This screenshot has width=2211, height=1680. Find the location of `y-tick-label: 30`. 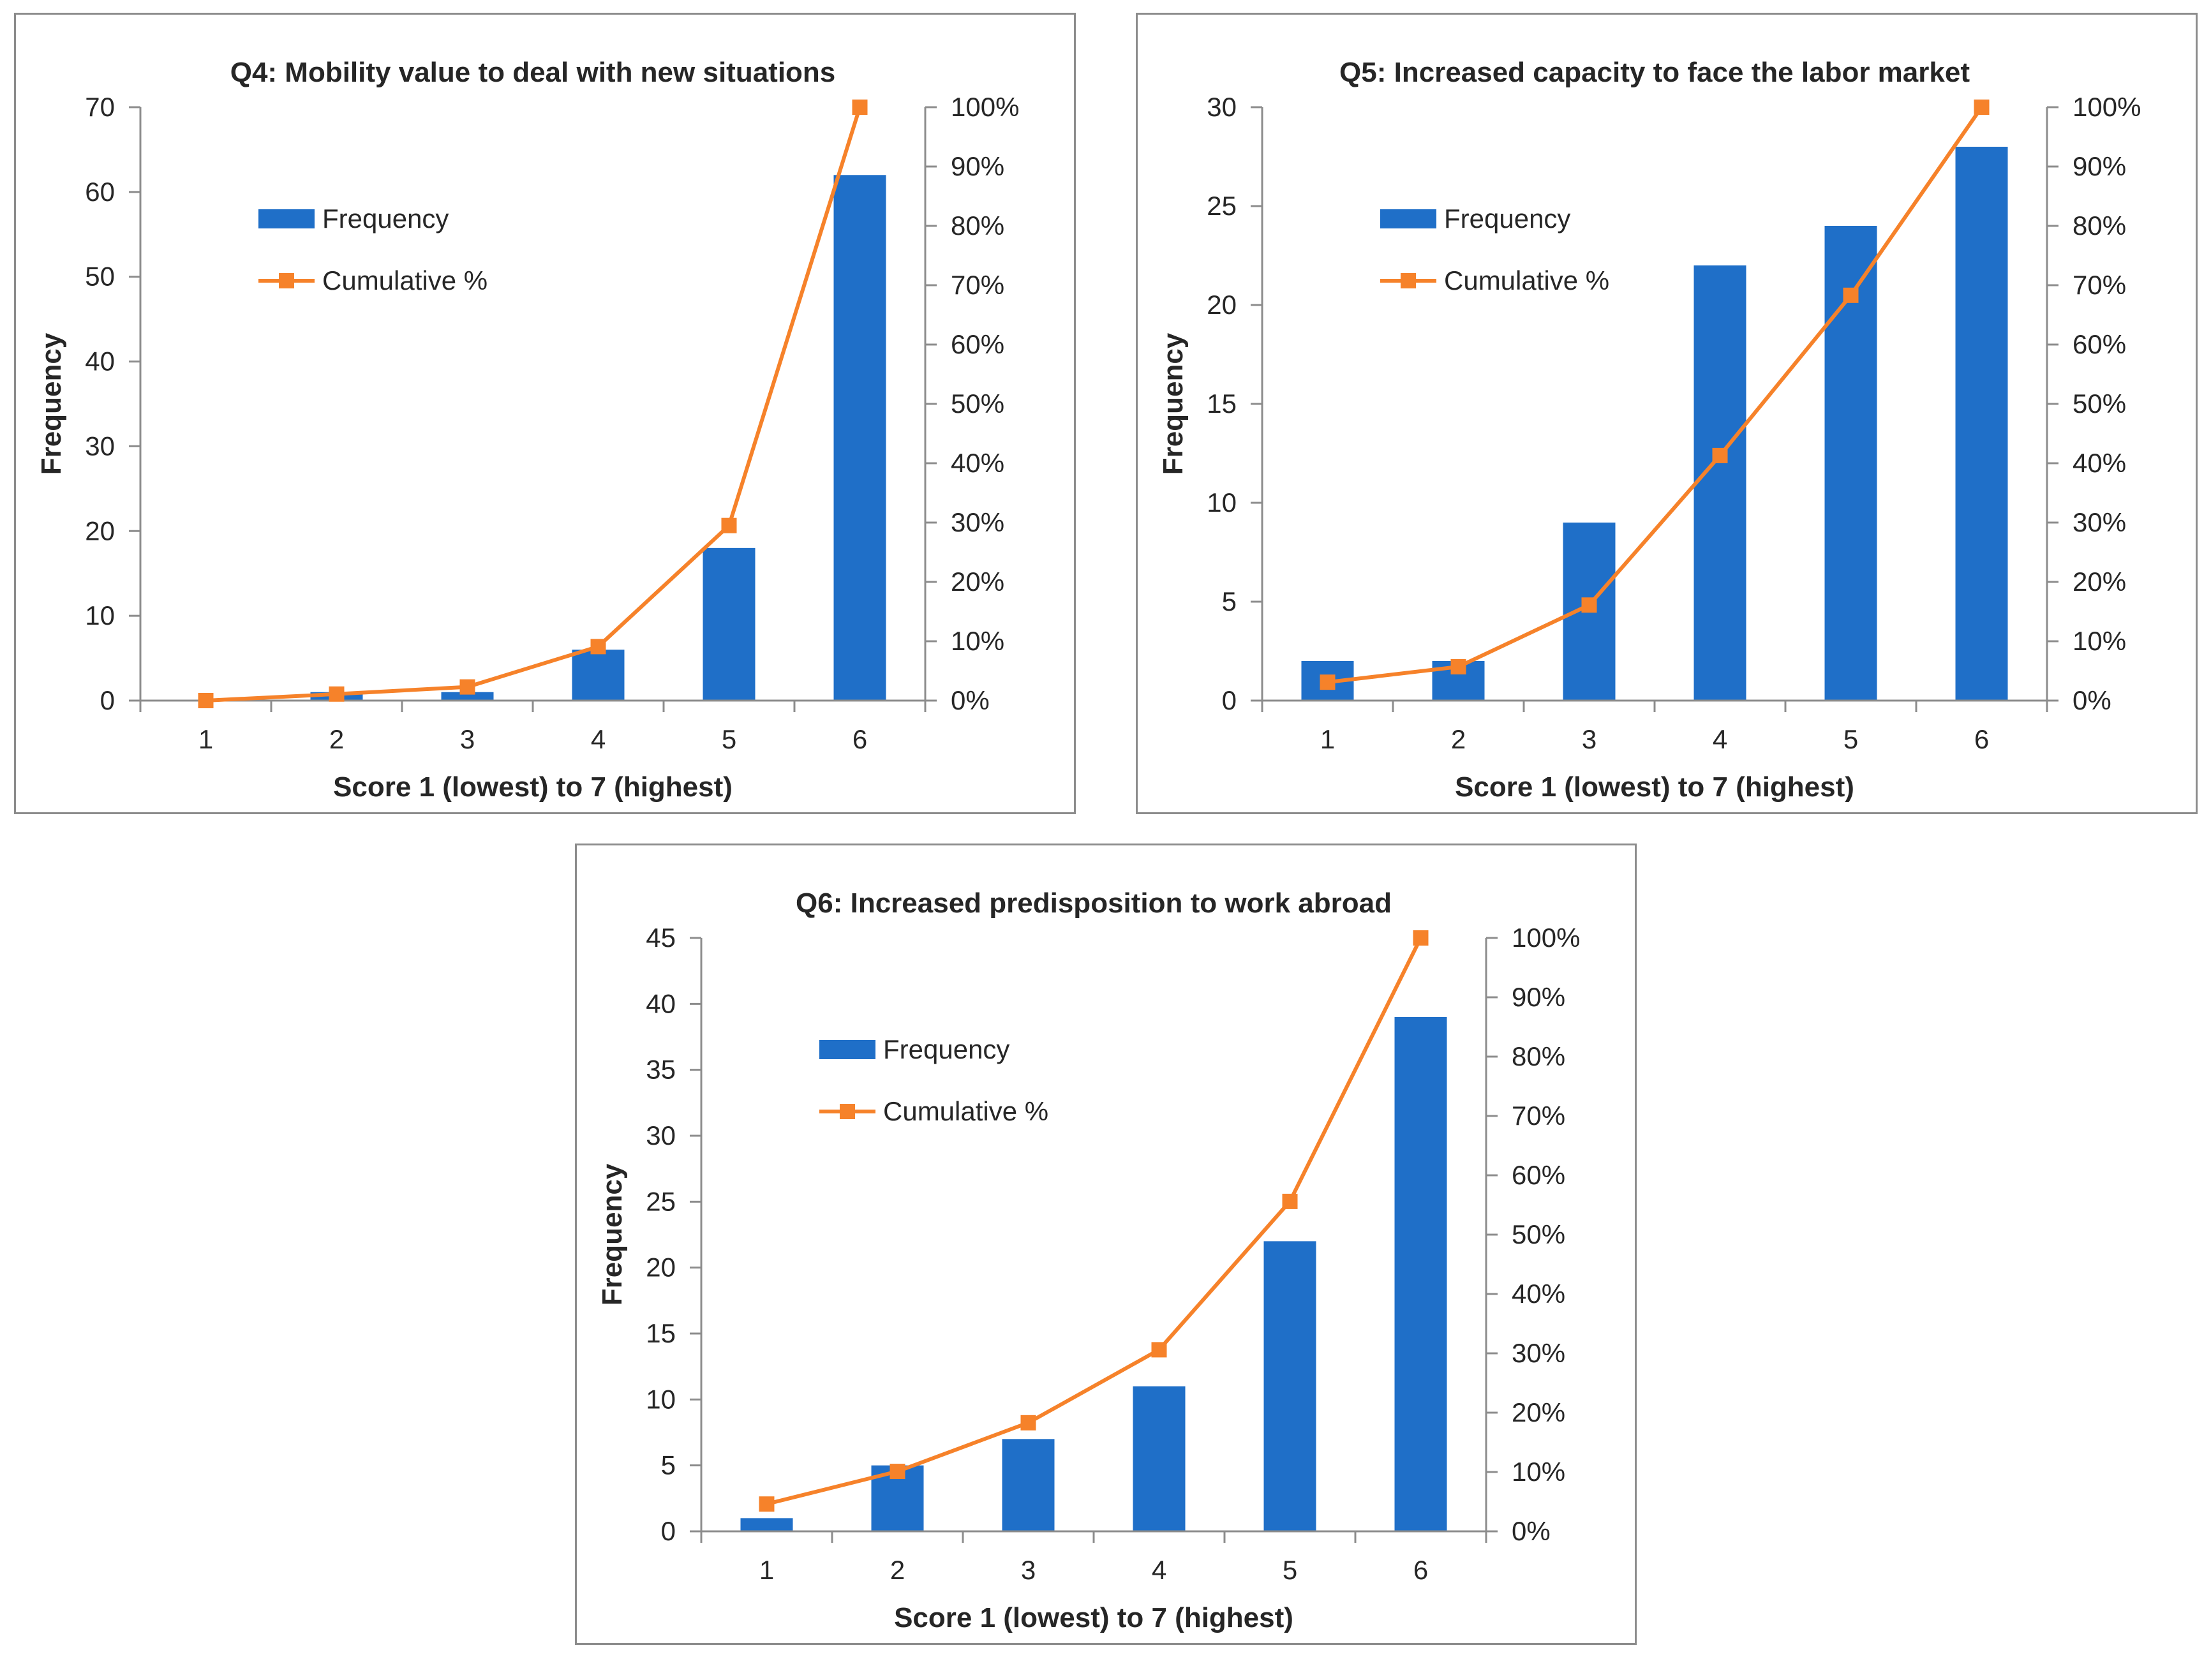

y-tick-label: 30 is located at coordinates (661, 1135).